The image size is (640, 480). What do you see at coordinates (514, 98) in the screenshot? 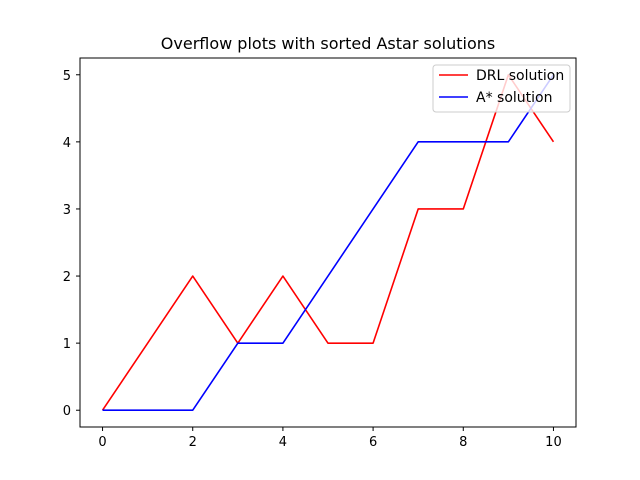
I see `legend-label-astar: A* solution` at bounding box center [514, 98].